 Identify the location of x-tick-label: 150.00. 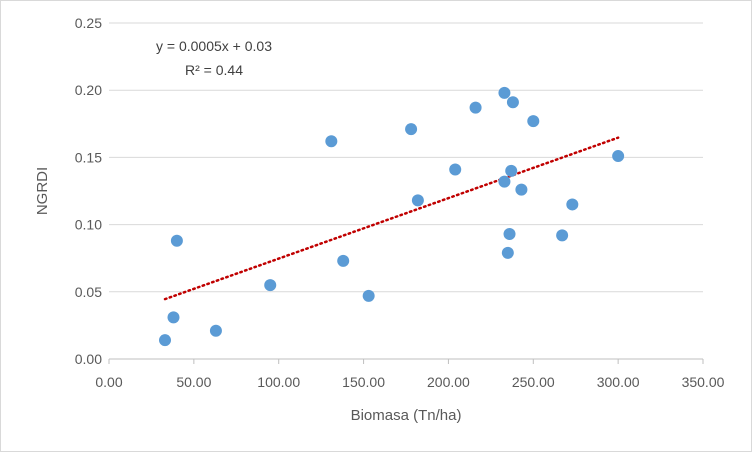
(363, 382).